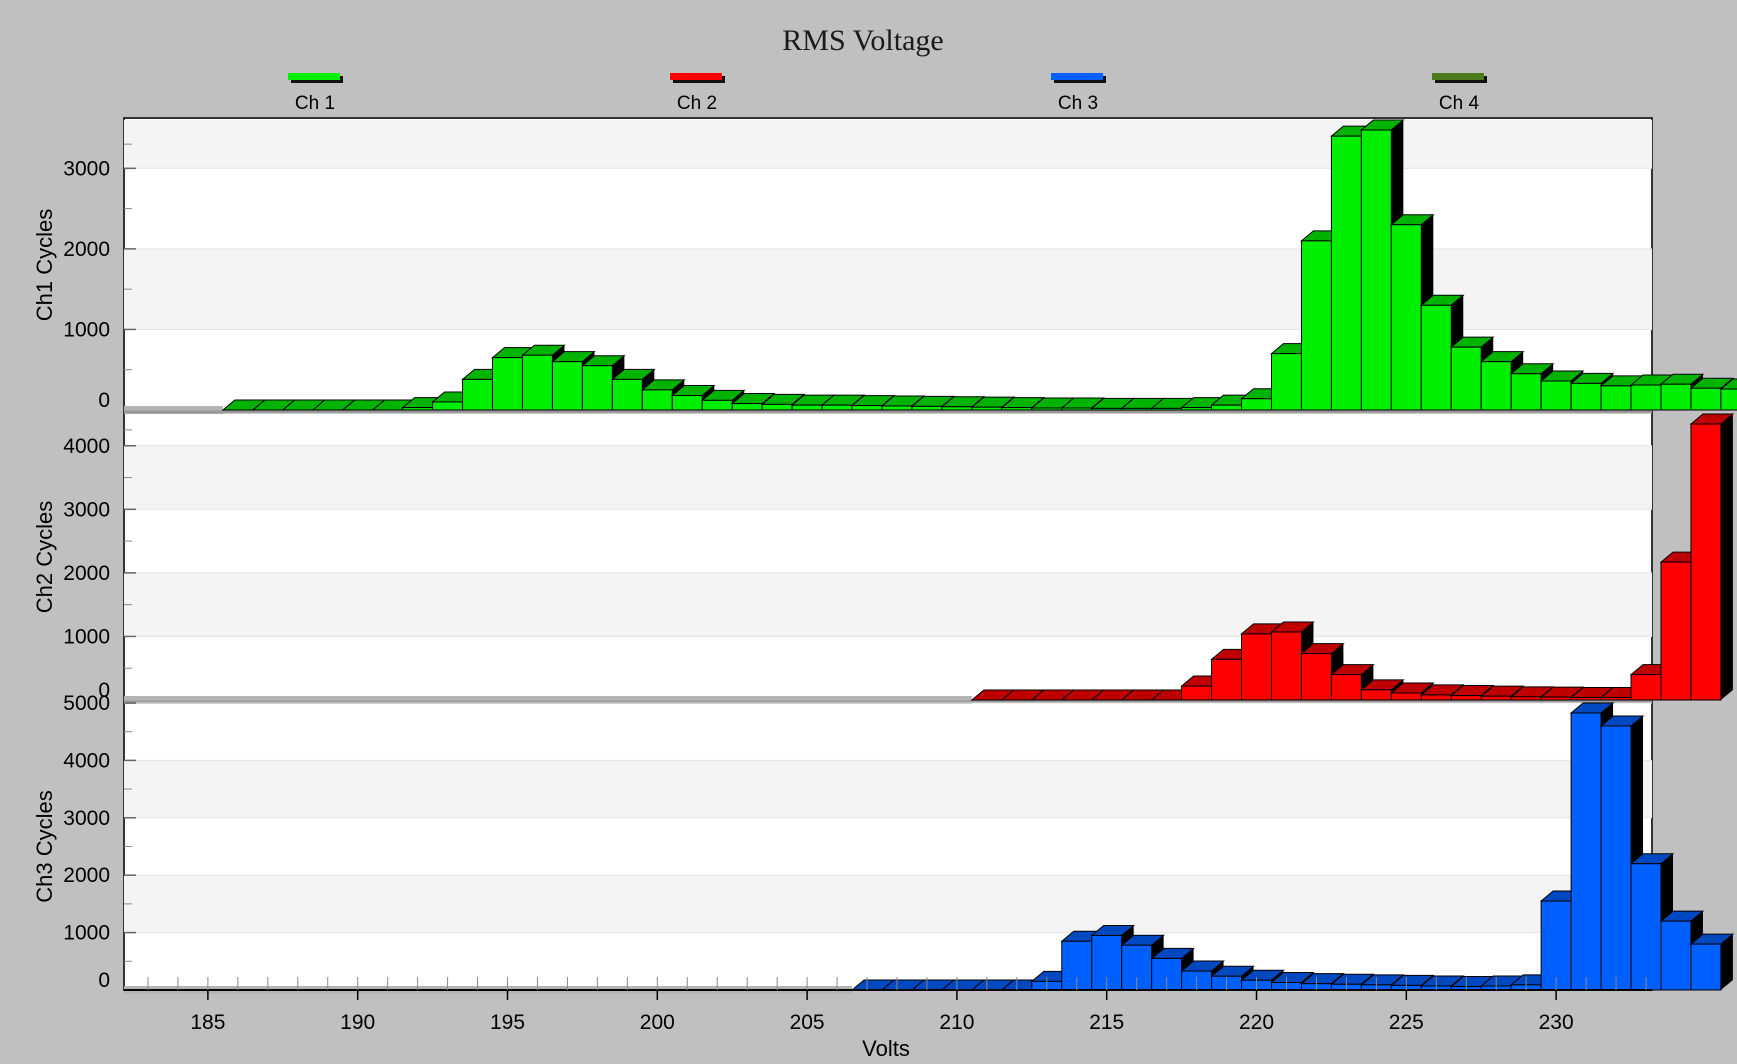 Image resolution: width=1737 pixels, height=1064 pixels. I want to click on x-tick-label: 220, so click(1256, 1022).